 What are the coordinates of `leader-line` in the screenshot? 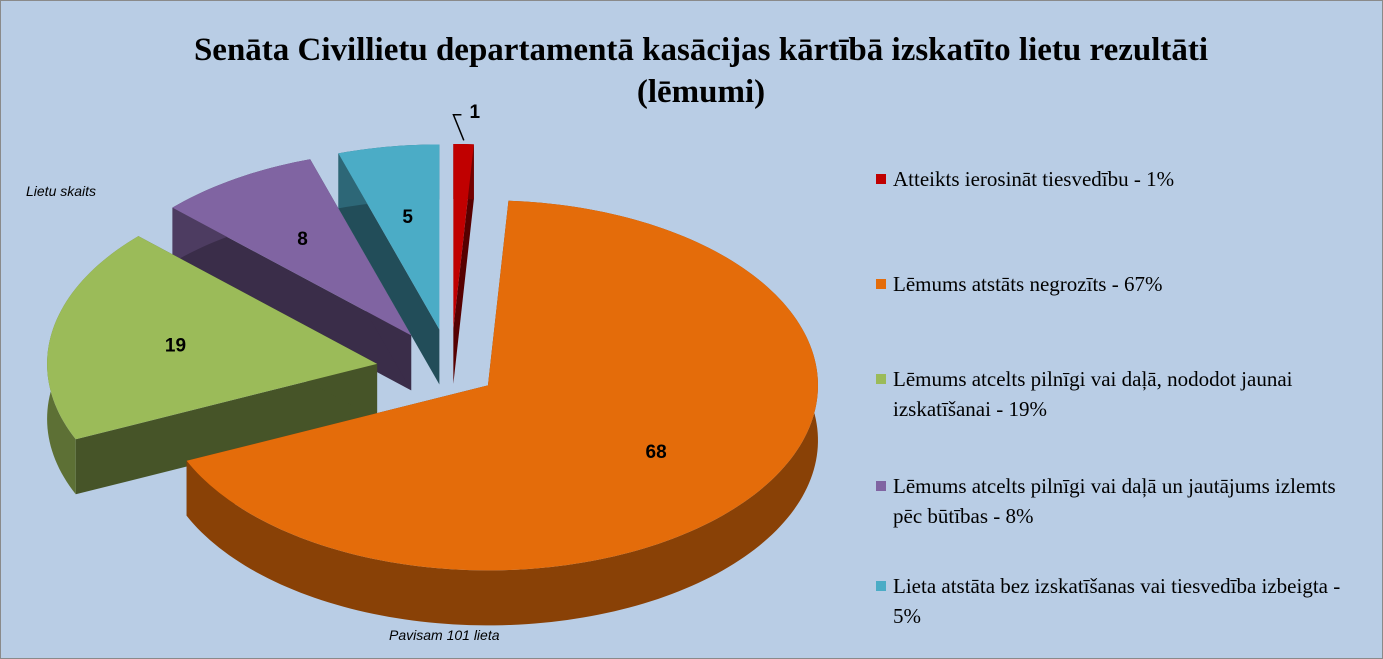 It's located at (458, 127).